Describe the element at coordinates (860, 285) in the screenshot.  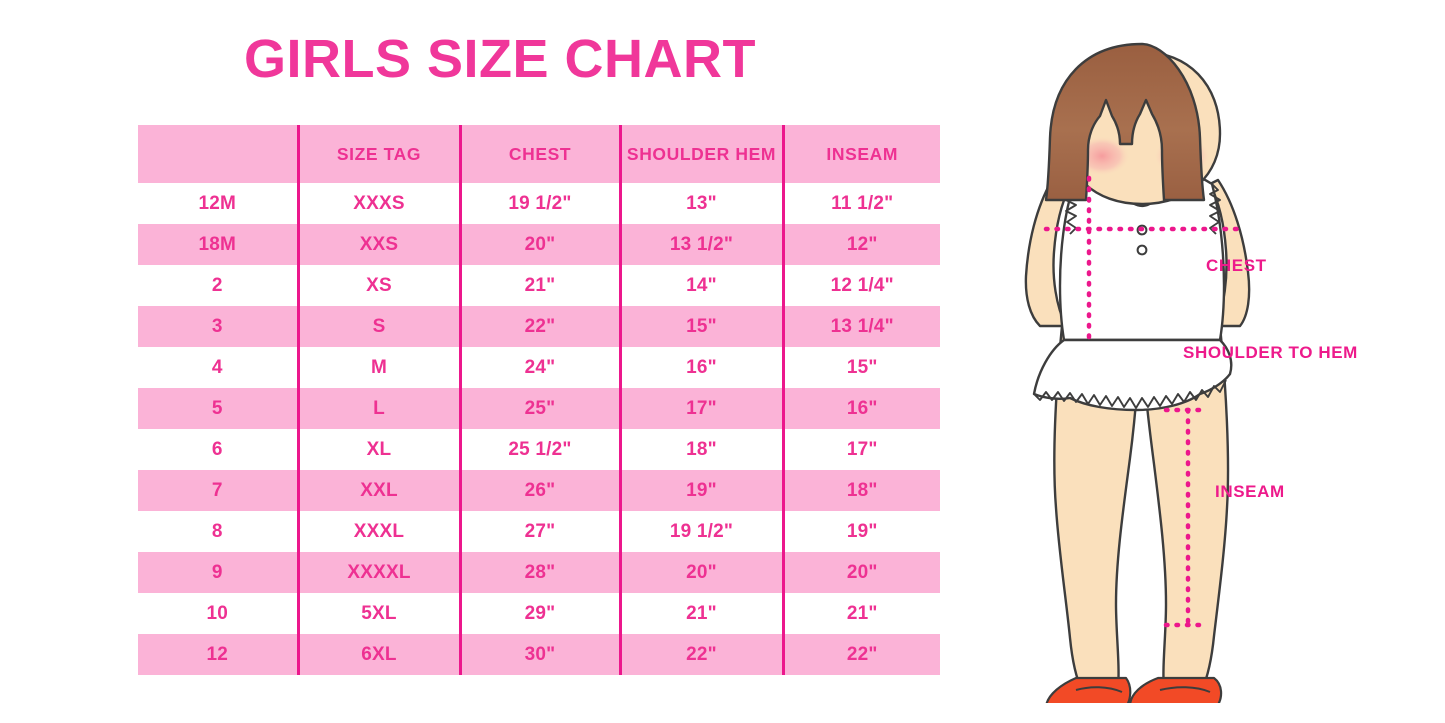
I see `cell-inseam: 12 1/4"` at that location.